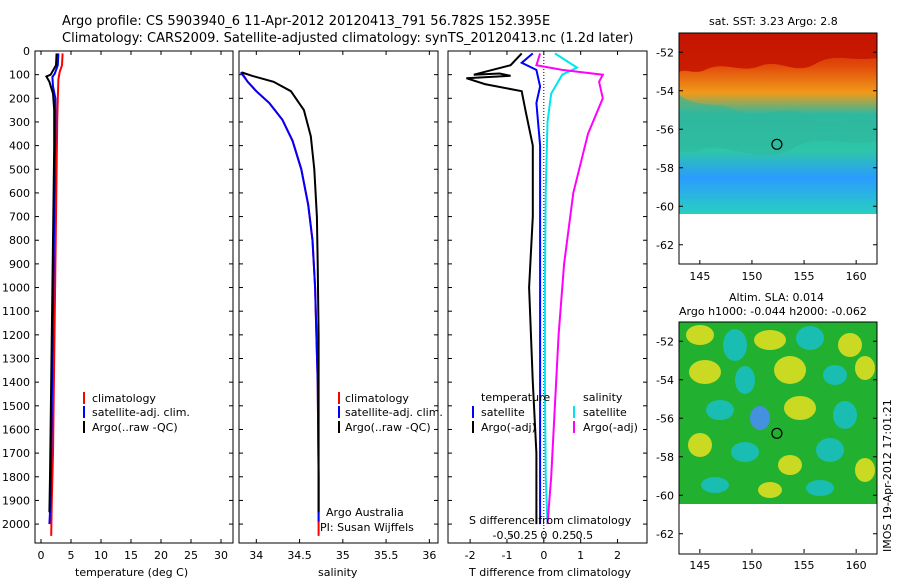  I want to click on pi-label: PI: Susan Wijffels, so click(367, 527).